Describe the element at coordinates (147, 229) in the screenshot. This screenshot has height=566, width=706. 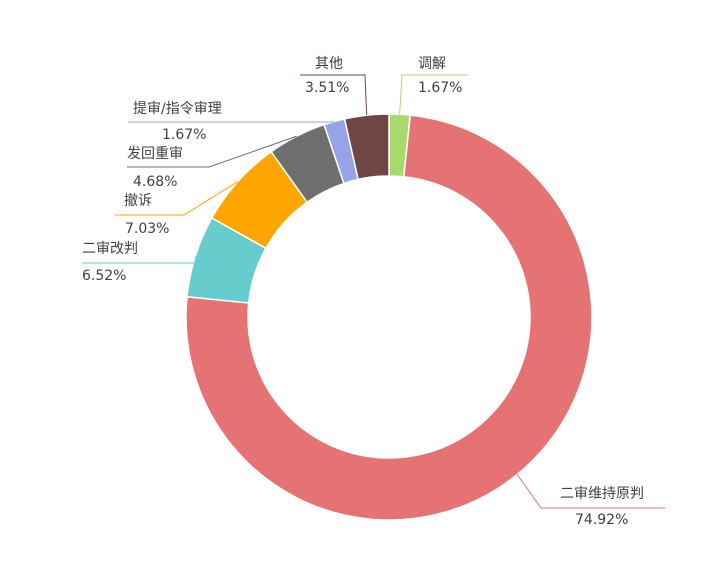
I see `slice-percent-withdrawn: 7.03%` at that location.